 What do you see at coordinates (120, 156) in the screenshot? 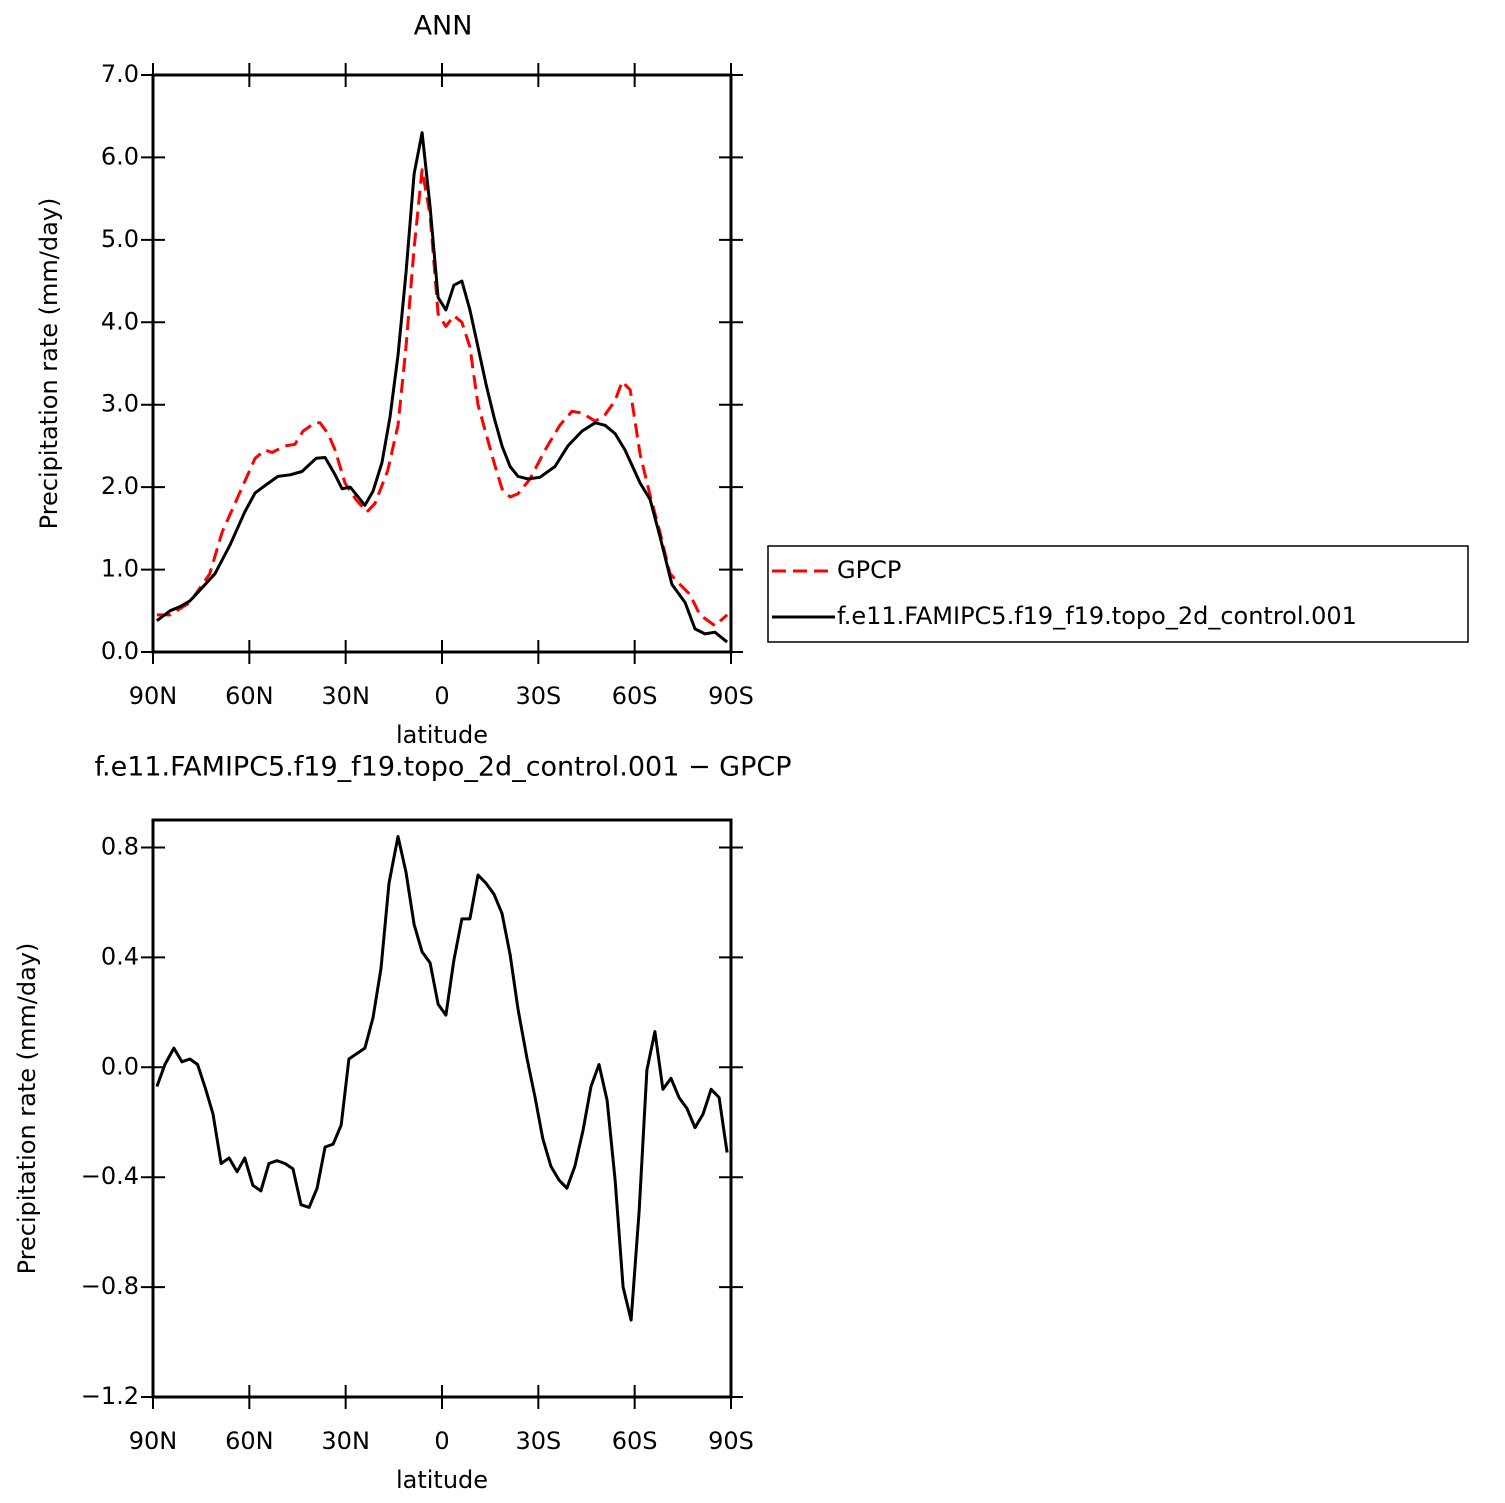
I see `y-tick-label: 6.0` at bounding box center [120, 156].